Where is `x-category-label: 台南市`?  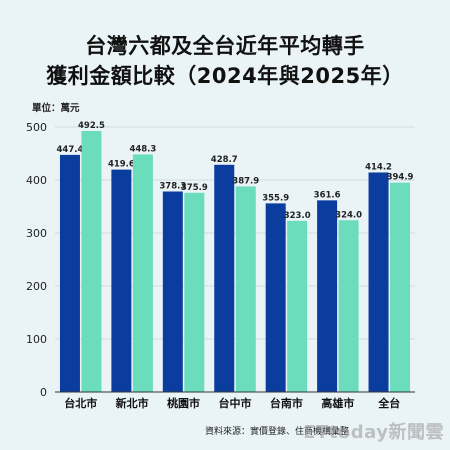 x-category-label: 台南市 is located at coordinates (286, 403).